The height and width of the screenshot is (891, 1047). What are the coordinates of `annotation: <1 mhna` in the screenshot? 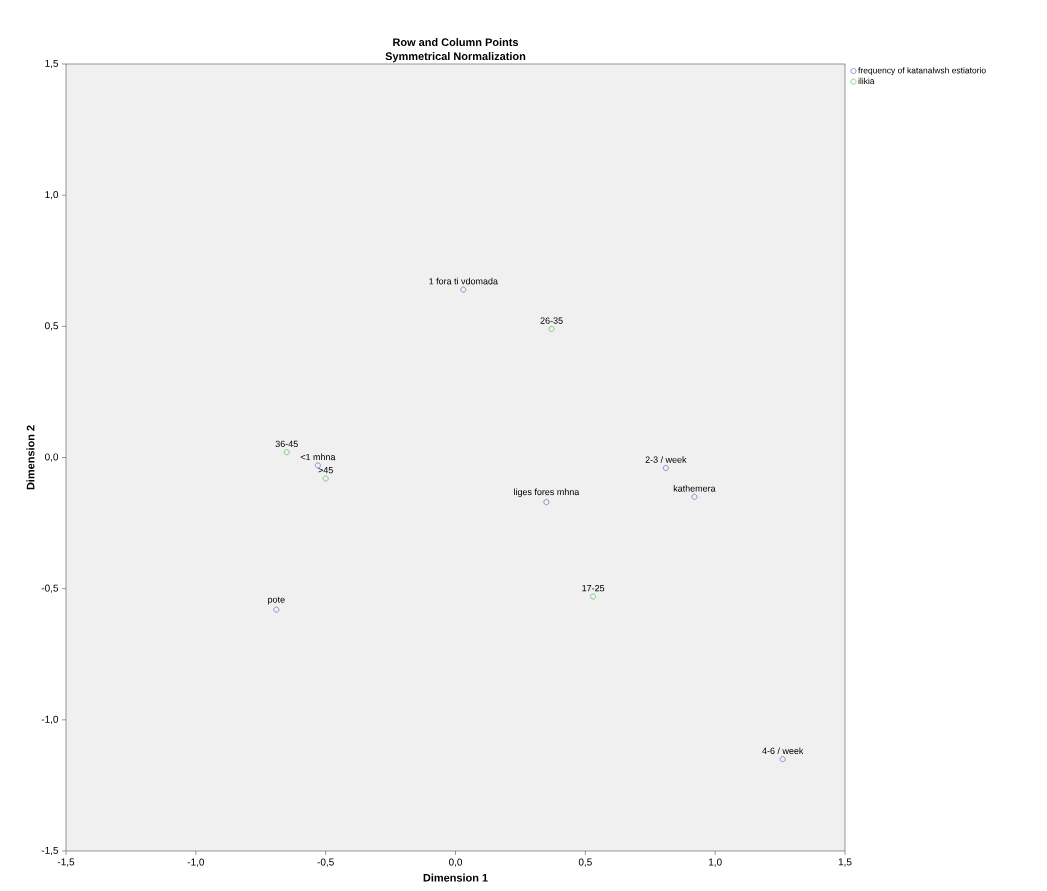 It's located at (318, 457).